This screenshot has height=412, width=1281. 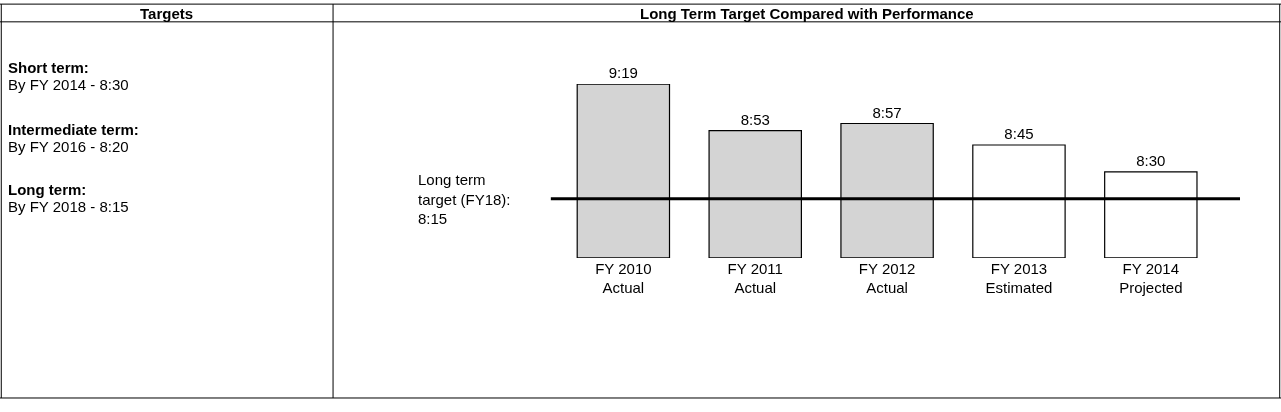 What do you see at coordinates (1151, 278) in the screenshot?
I see `x-tick-label: FY 2014 Projected` at bounding box center [1151, 278].